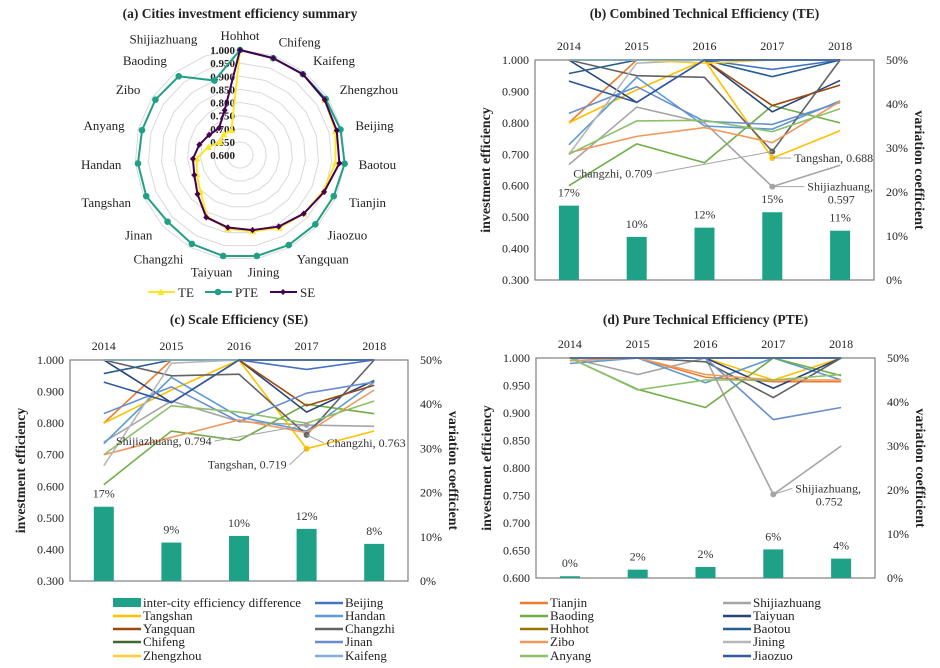 The width and height of the screenshot is (940, 668). What do you see at coordinates (127, 602) in the screenshot?
I see `legend-bar-swatch` at bounding box center [127, 602].